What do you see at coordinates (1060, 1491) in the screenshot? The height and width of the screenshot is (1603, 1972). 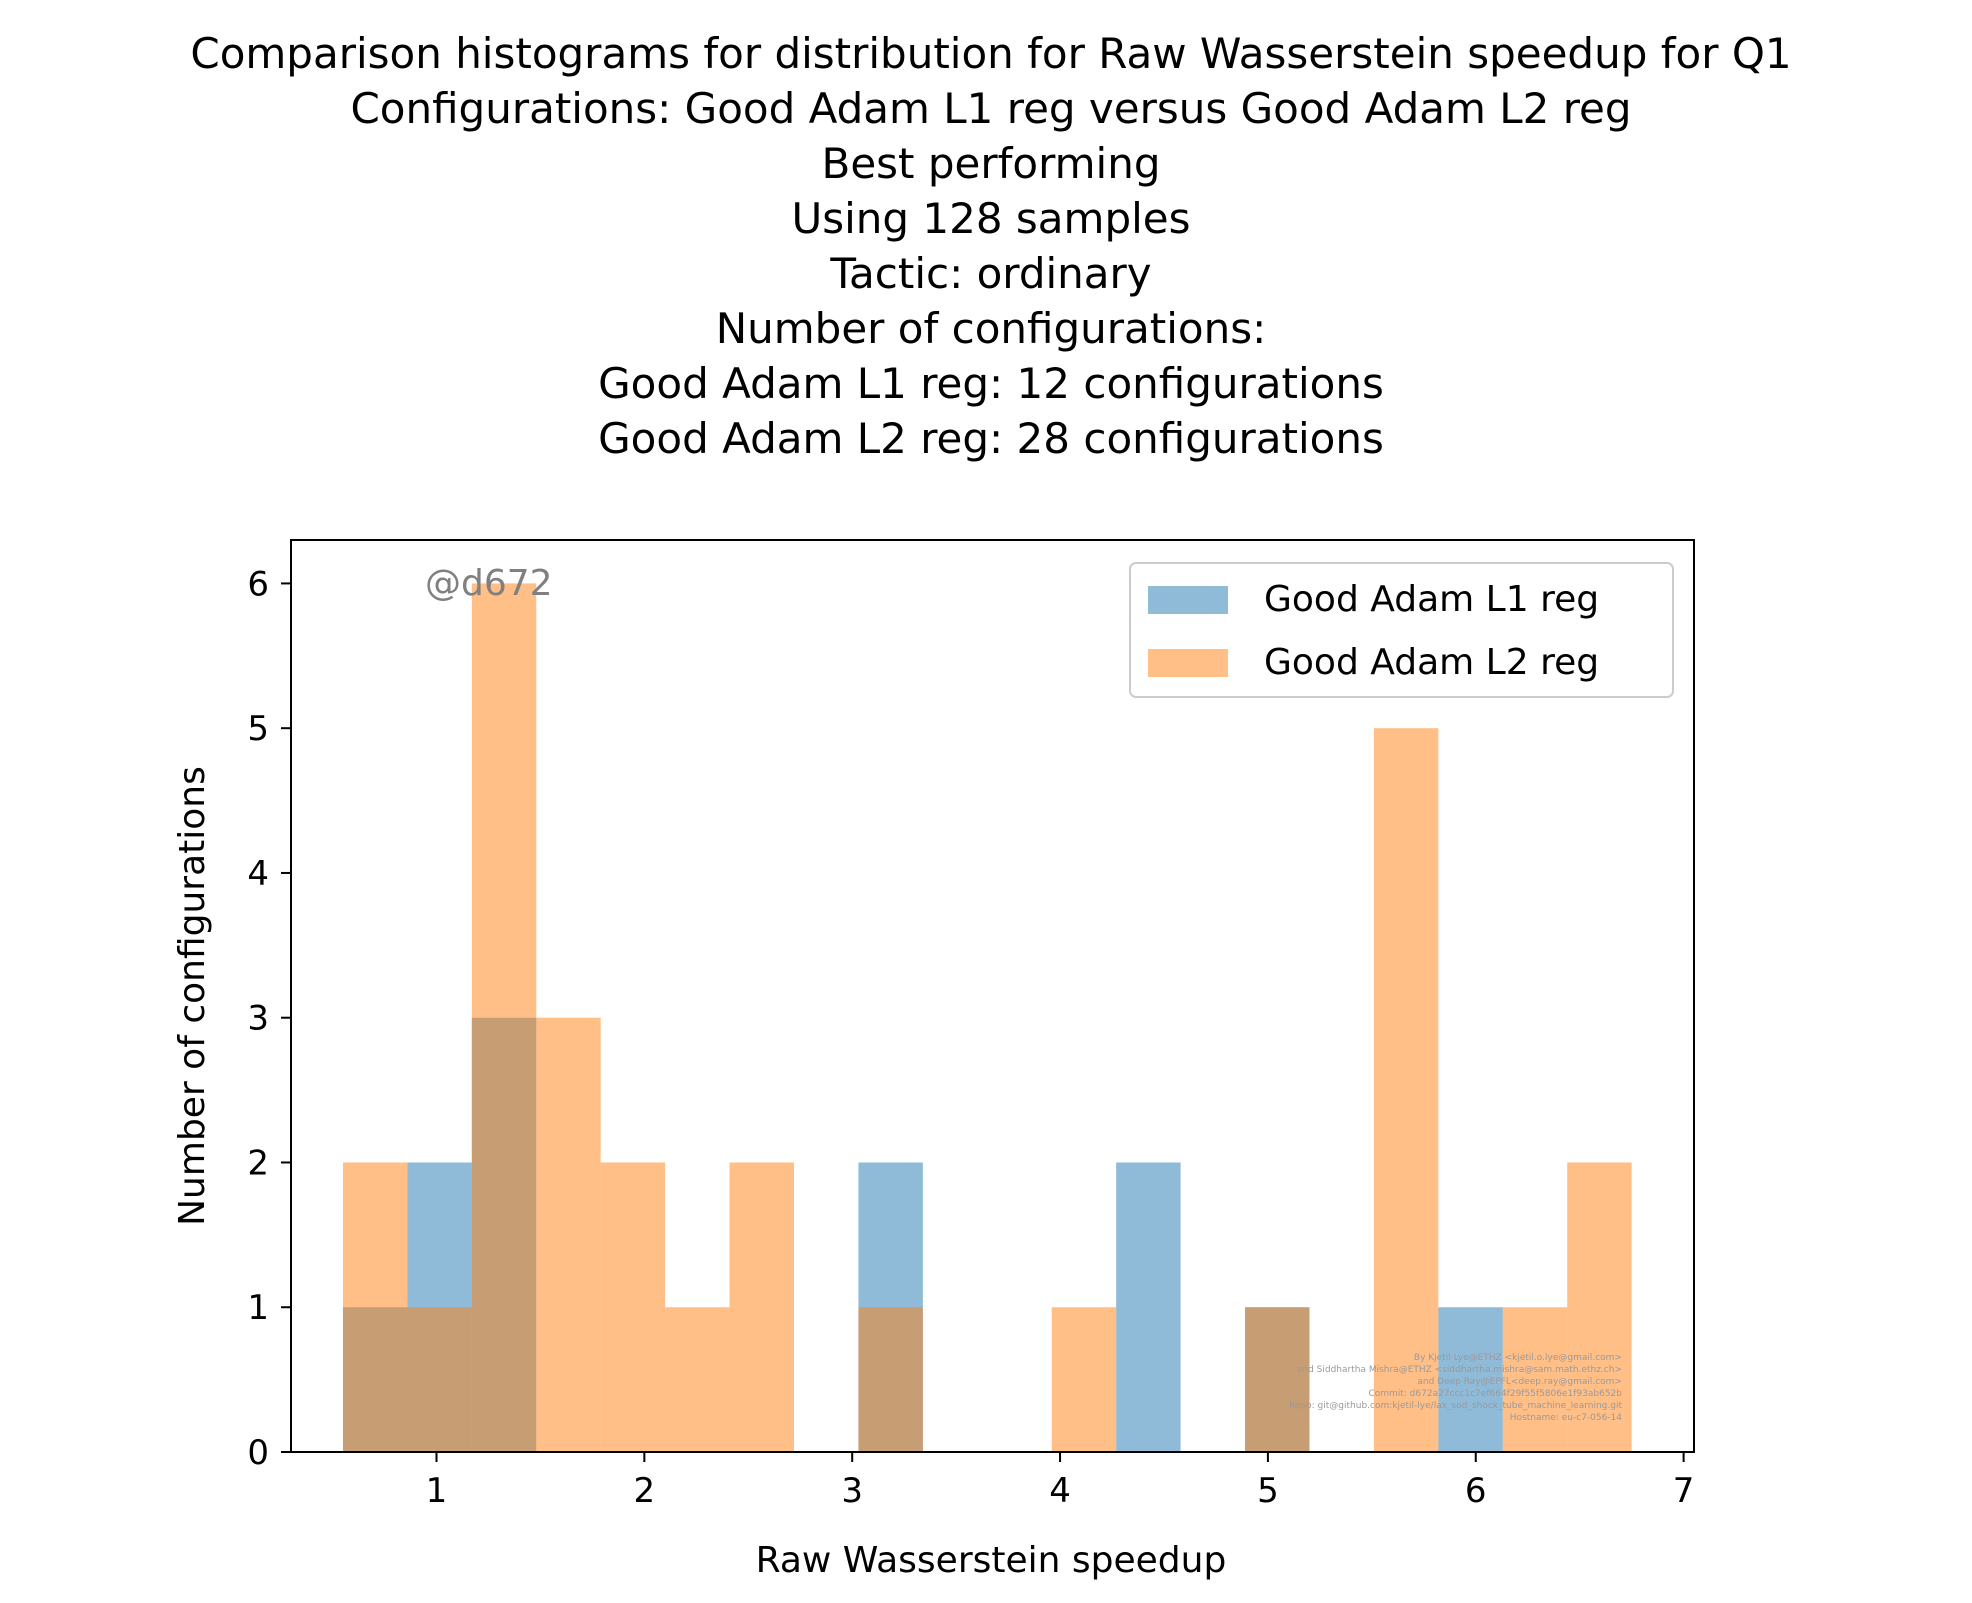 I see `x-tick-label: 4` at bounding box center [1060, 1491].